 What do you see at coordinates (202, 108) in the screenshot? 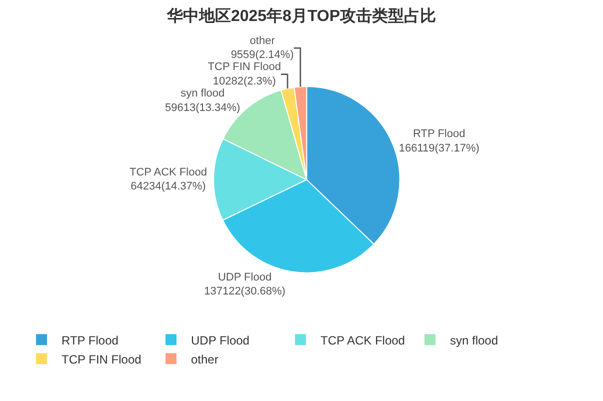
I see `data-label: 59613(13.34%)` at bounding box center [202, 108].